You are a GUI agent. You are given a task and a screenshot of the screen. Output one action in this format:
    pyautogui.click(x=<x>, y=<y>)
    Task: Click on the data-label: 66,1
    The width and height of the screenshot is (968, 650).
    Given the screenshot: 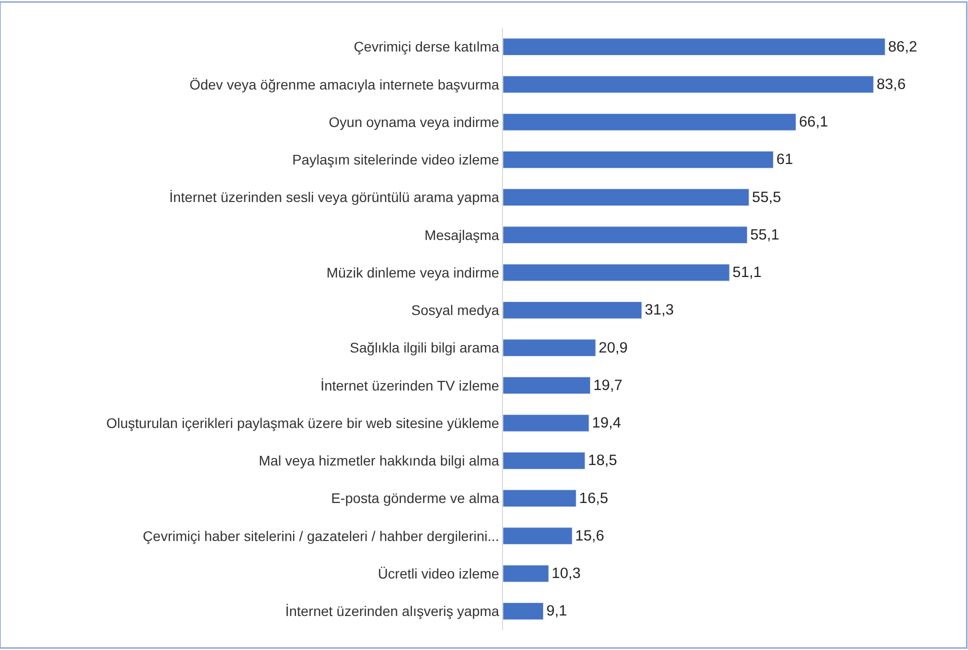 What is the action you would take?
    pyautogui.click(x=813, y=122)
    